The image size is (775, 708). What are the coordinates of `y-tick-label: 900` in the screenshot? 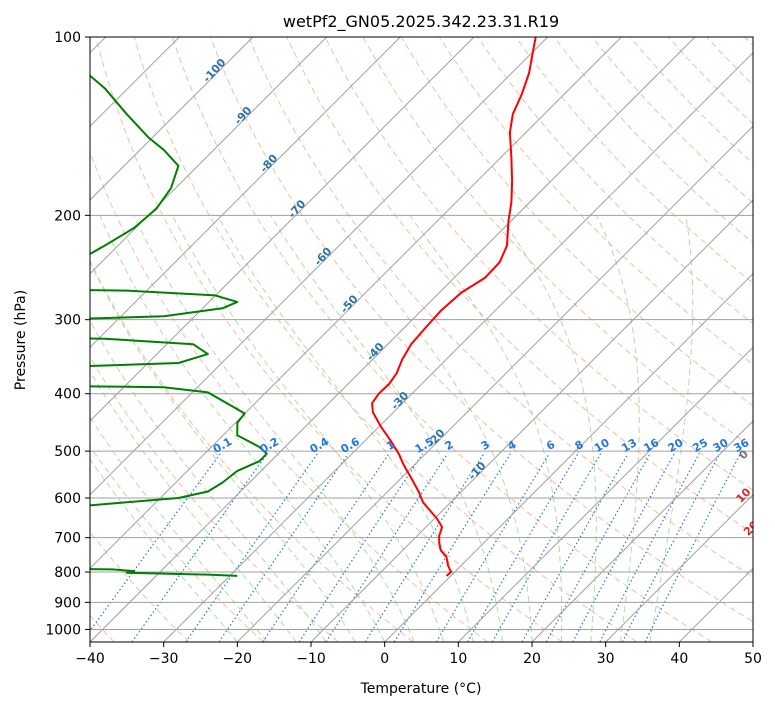 It's located at (67, 603).